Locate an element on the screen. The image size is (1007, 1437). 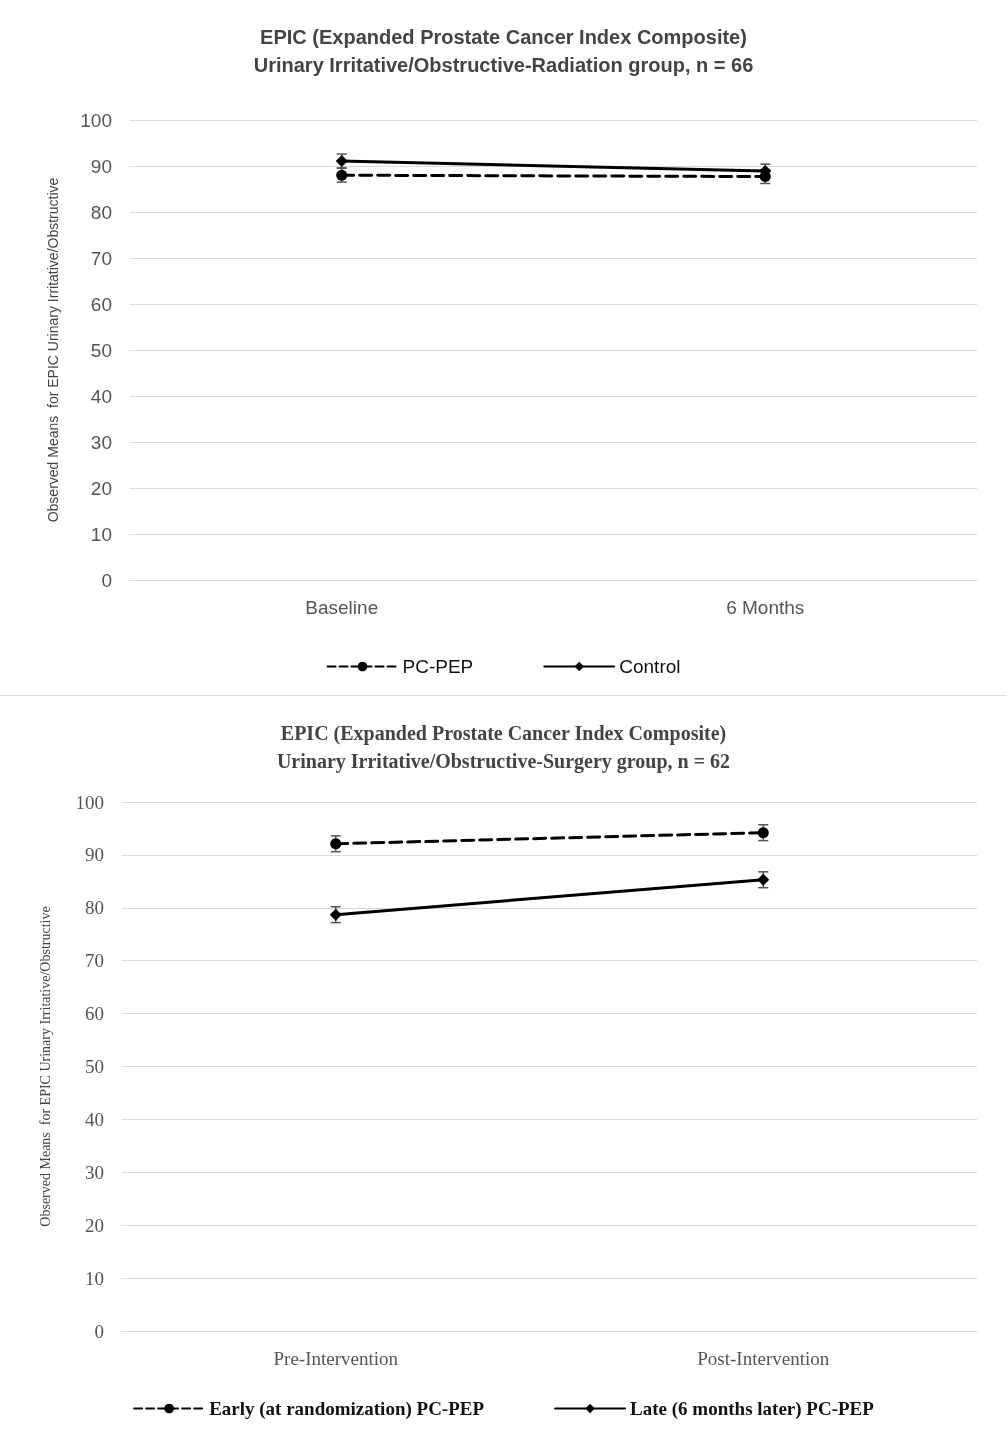
chart-title: EPIC (Expanded Prostate Cancer Index Composite) Urinary Irritative/Obstructive-Radiation group, n = 66 is located at coordinates (503, 51).